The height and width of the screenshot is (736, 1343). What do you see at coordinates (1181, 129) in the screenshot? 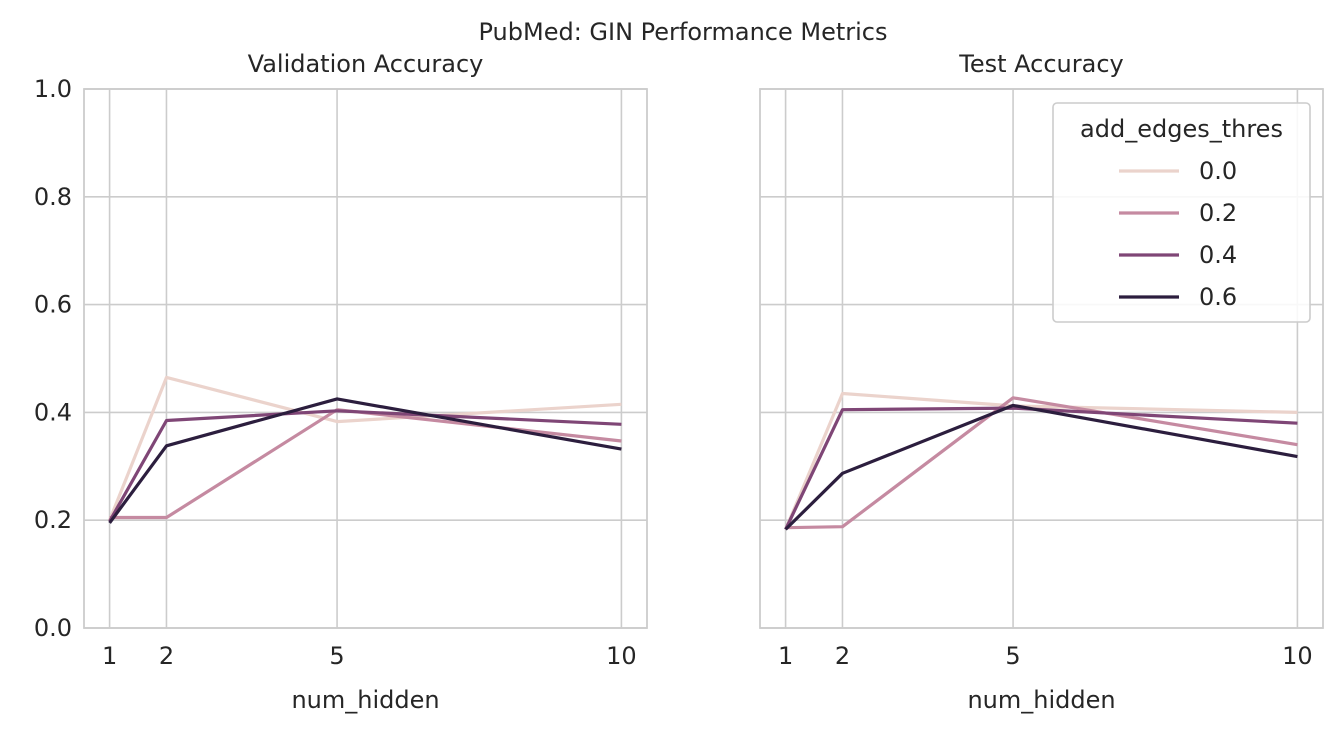
I see `legend-title: add_edges_thres` at bounding box center [1181, 129].